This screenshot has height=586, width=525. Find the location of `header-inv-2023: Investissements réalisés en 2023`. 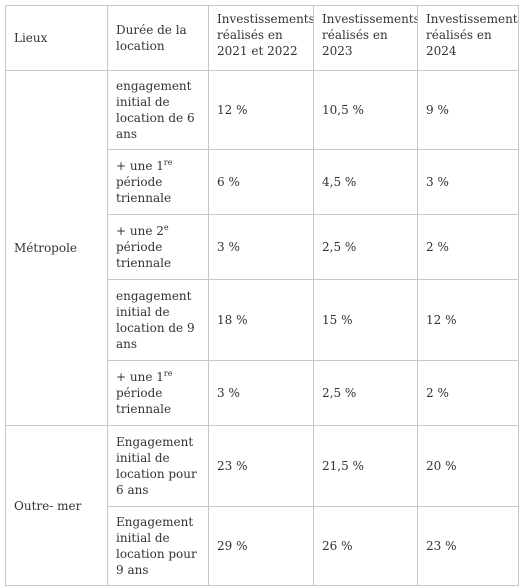

header-inv-2023: Investissements réalisés en 2023 is located at coordinates (365, 38).